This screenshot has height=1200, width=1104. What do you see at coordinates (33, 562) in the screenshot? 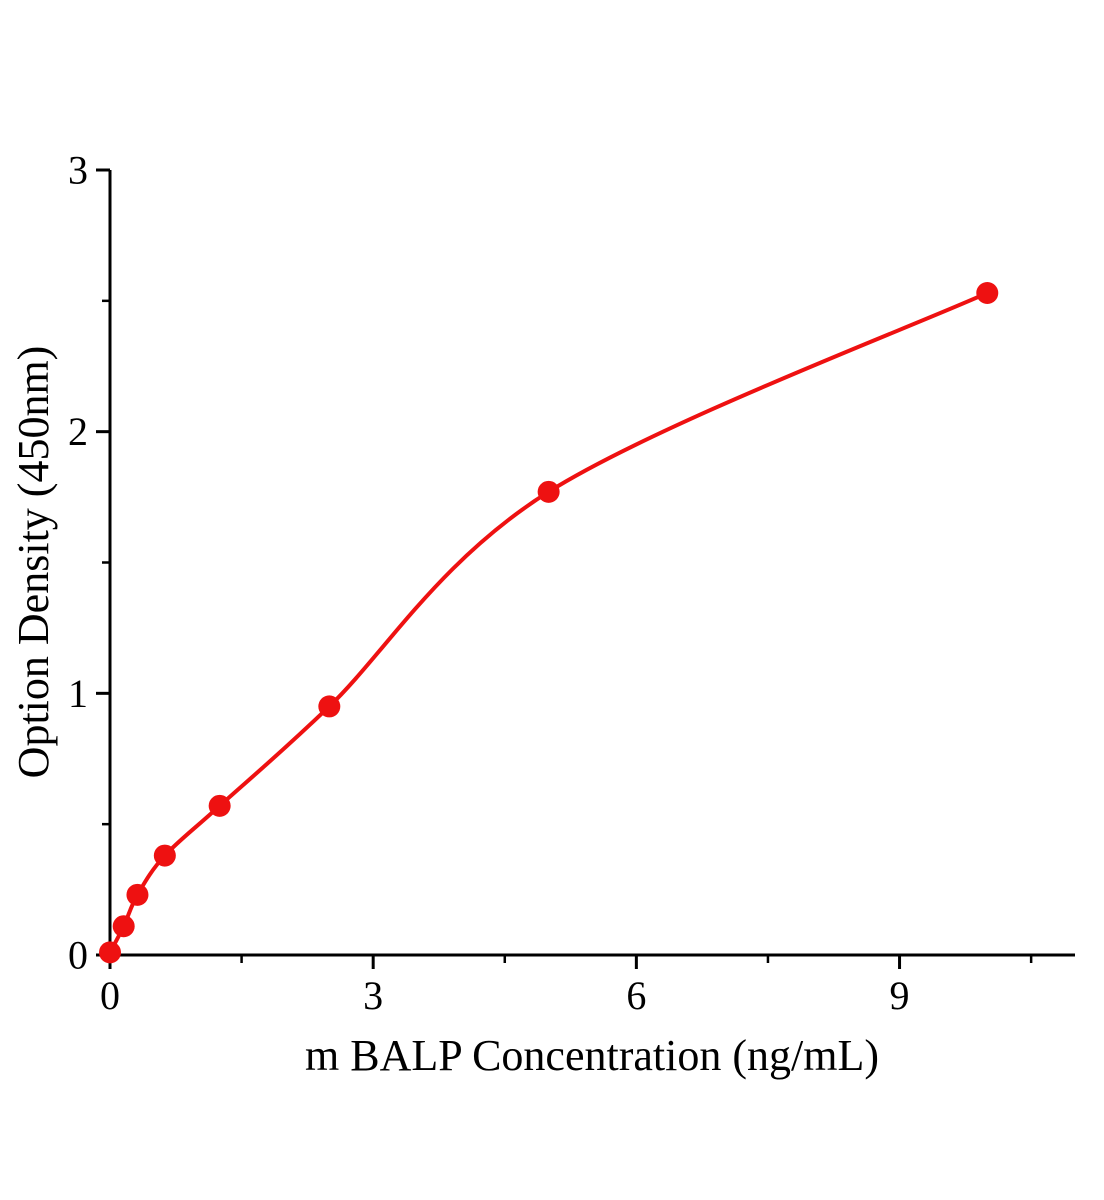
I see `y-axis-title: Option Density (450nm)` at bounding box center [33, 562].